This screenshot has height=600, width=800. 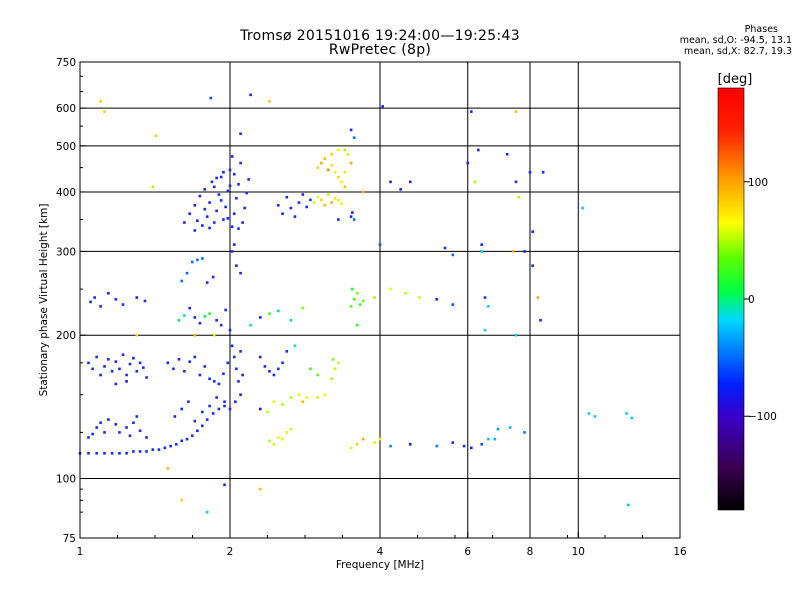 I want to click on y-tick-label: 500, so click(x=66, y=147).